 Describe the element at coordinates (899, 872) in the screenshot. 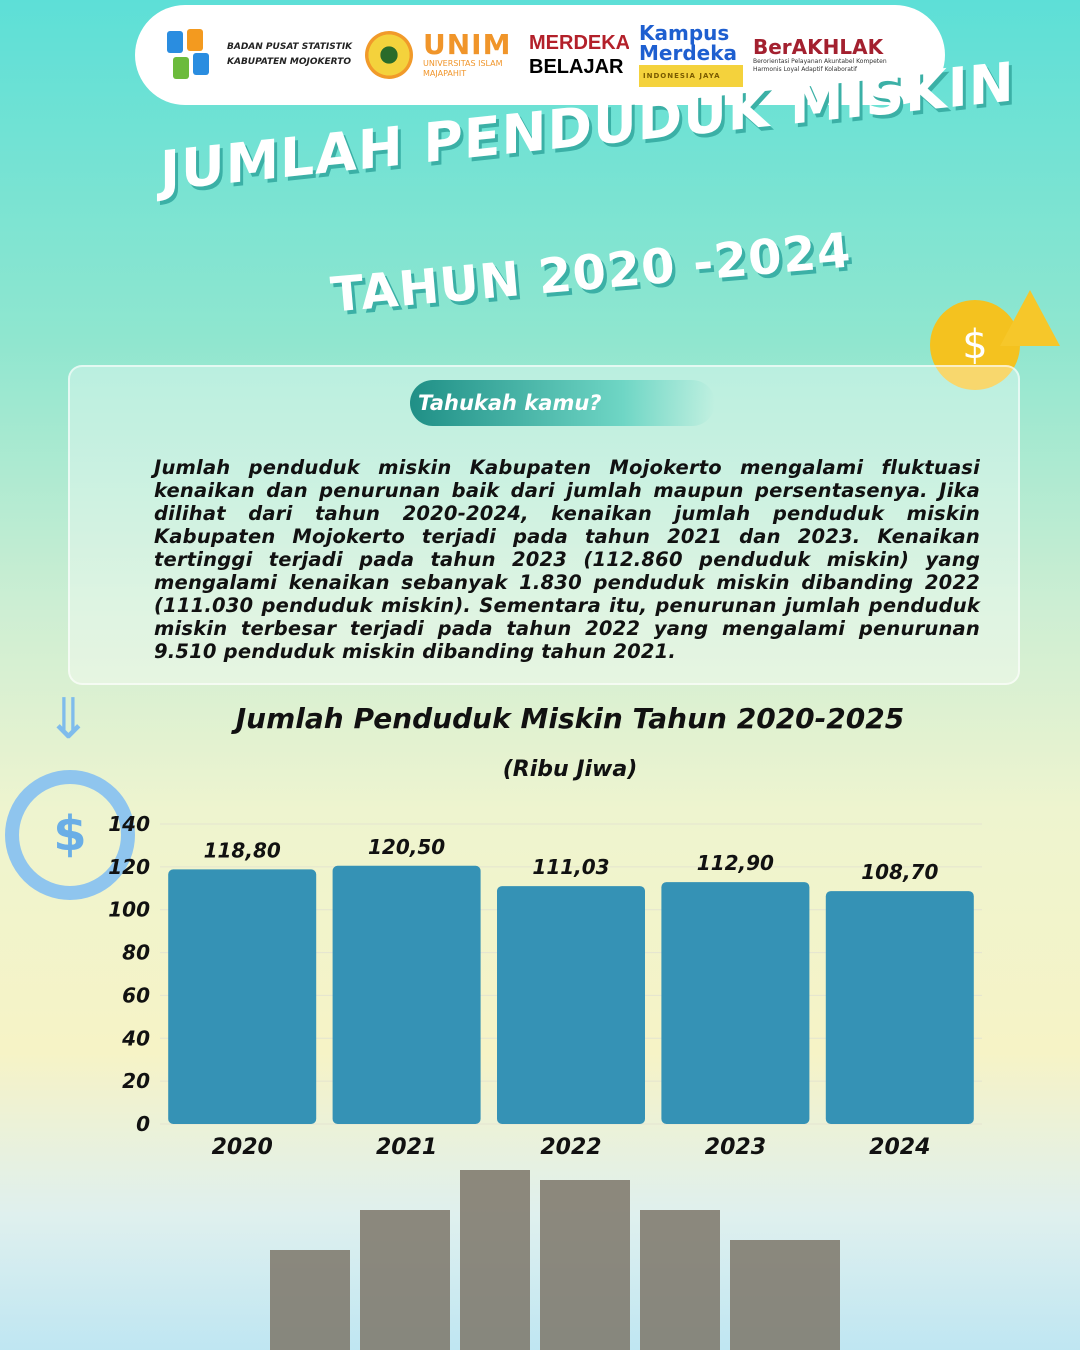

I see `data-label: 108,70` at that location.